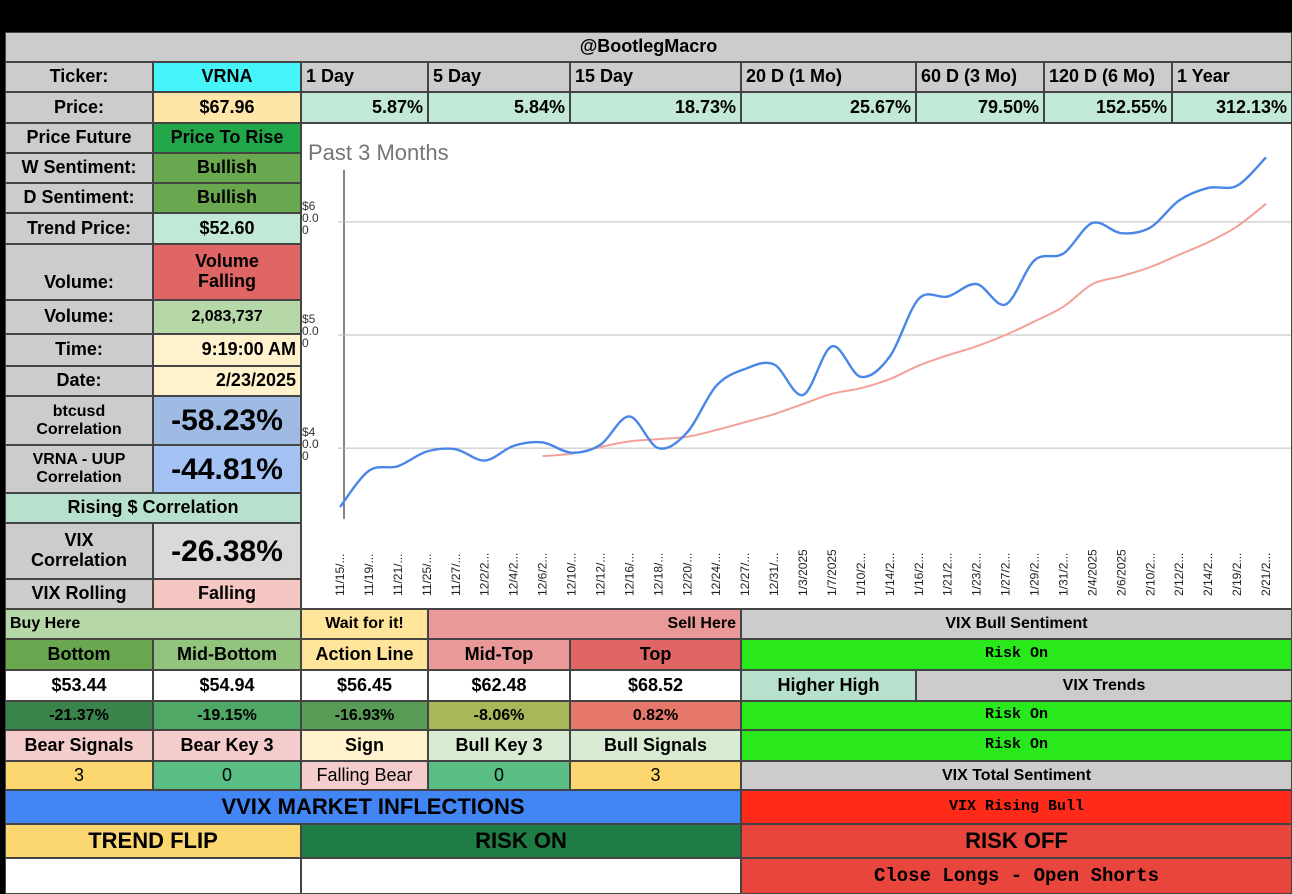 The height and width of the screenshot is (894, 1292). What do you see at coordinates (655, 775) in the screenshot?
I see `bull-signals-value: 3` at bounding box center [655, 775].